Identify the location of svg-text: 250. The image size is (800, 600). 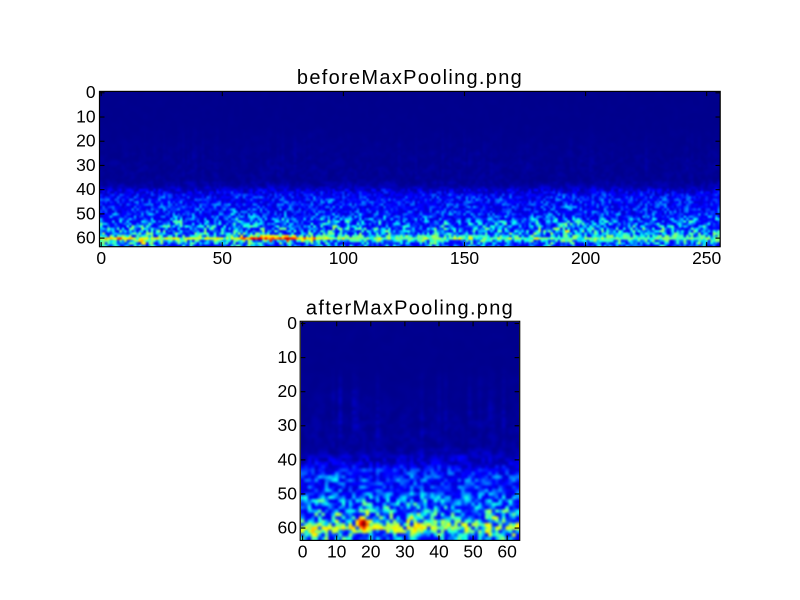
(706, 258).